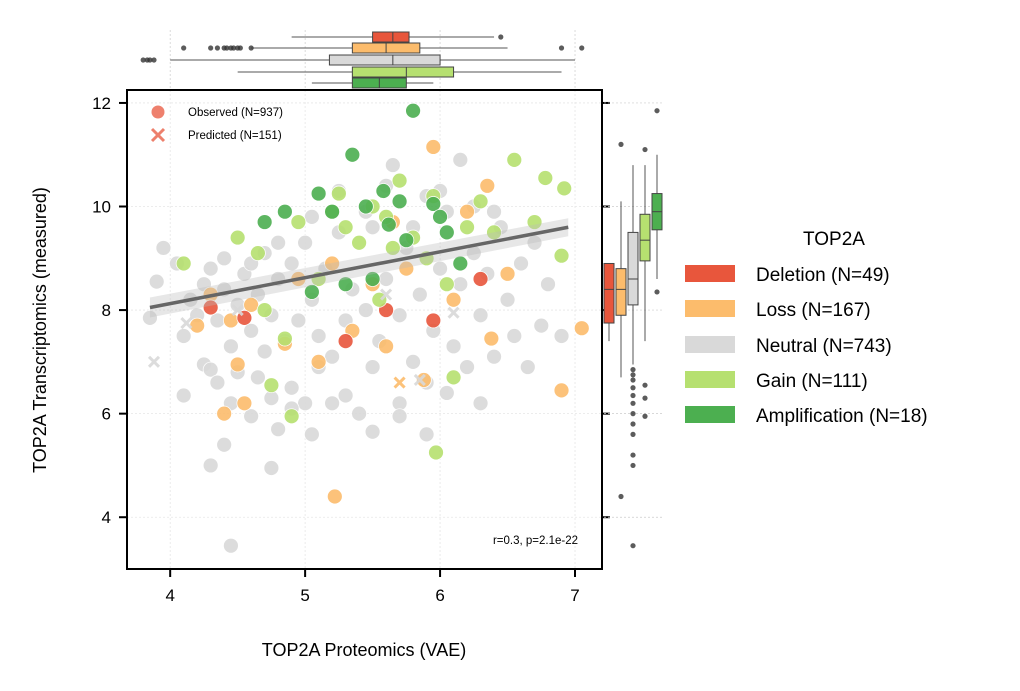 The width and height of the screenshot is (1020, 691). I want to click on x-tick-label: 6, so click(439, 595).